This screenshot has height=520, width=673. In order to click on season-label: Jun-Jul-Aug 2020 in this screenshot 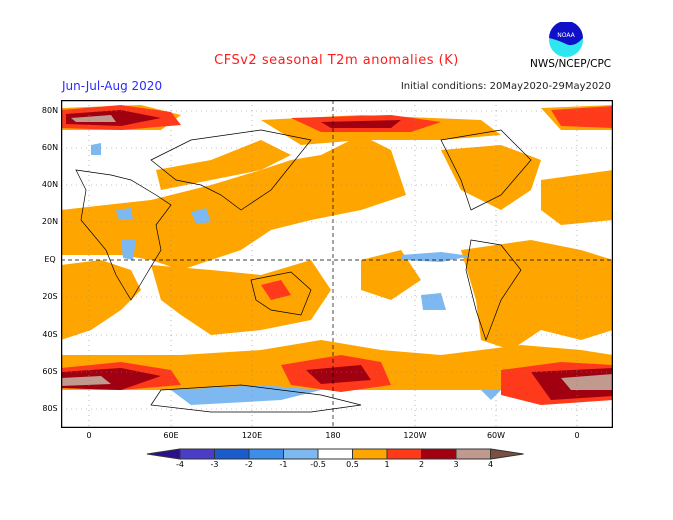, I will do `click(112, 86)`.